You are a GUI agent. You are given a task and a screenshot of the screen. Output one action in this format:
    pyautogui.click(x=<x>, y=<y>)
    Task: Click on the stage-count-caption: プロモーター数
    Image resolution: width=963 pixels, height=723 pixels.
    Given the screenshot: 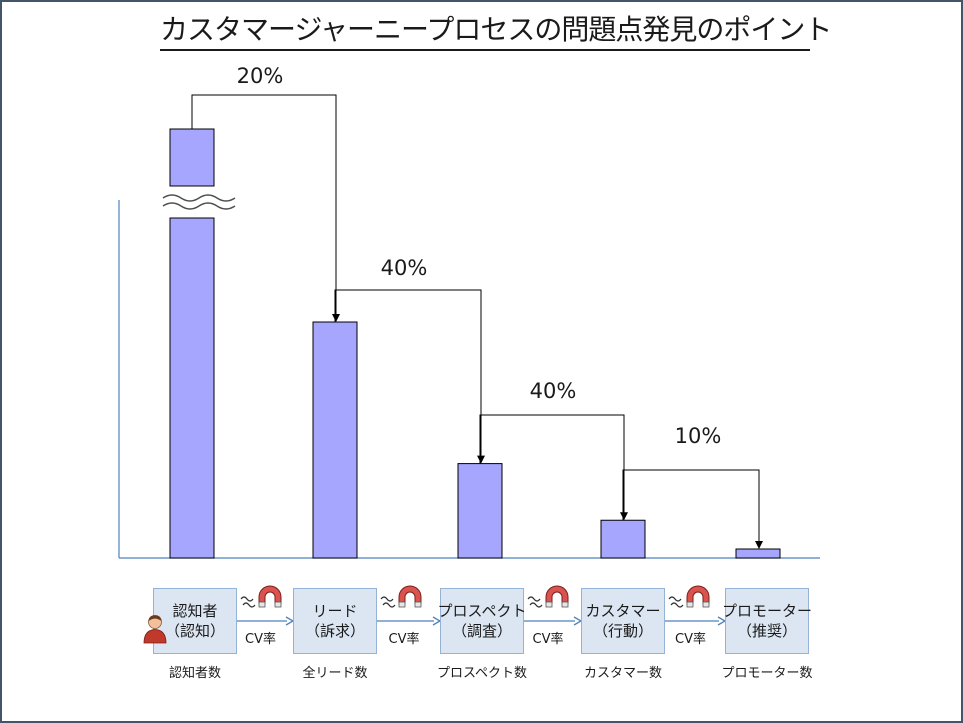 What is the action you would take?
    pyautogui.click(x=767, y=673)
    